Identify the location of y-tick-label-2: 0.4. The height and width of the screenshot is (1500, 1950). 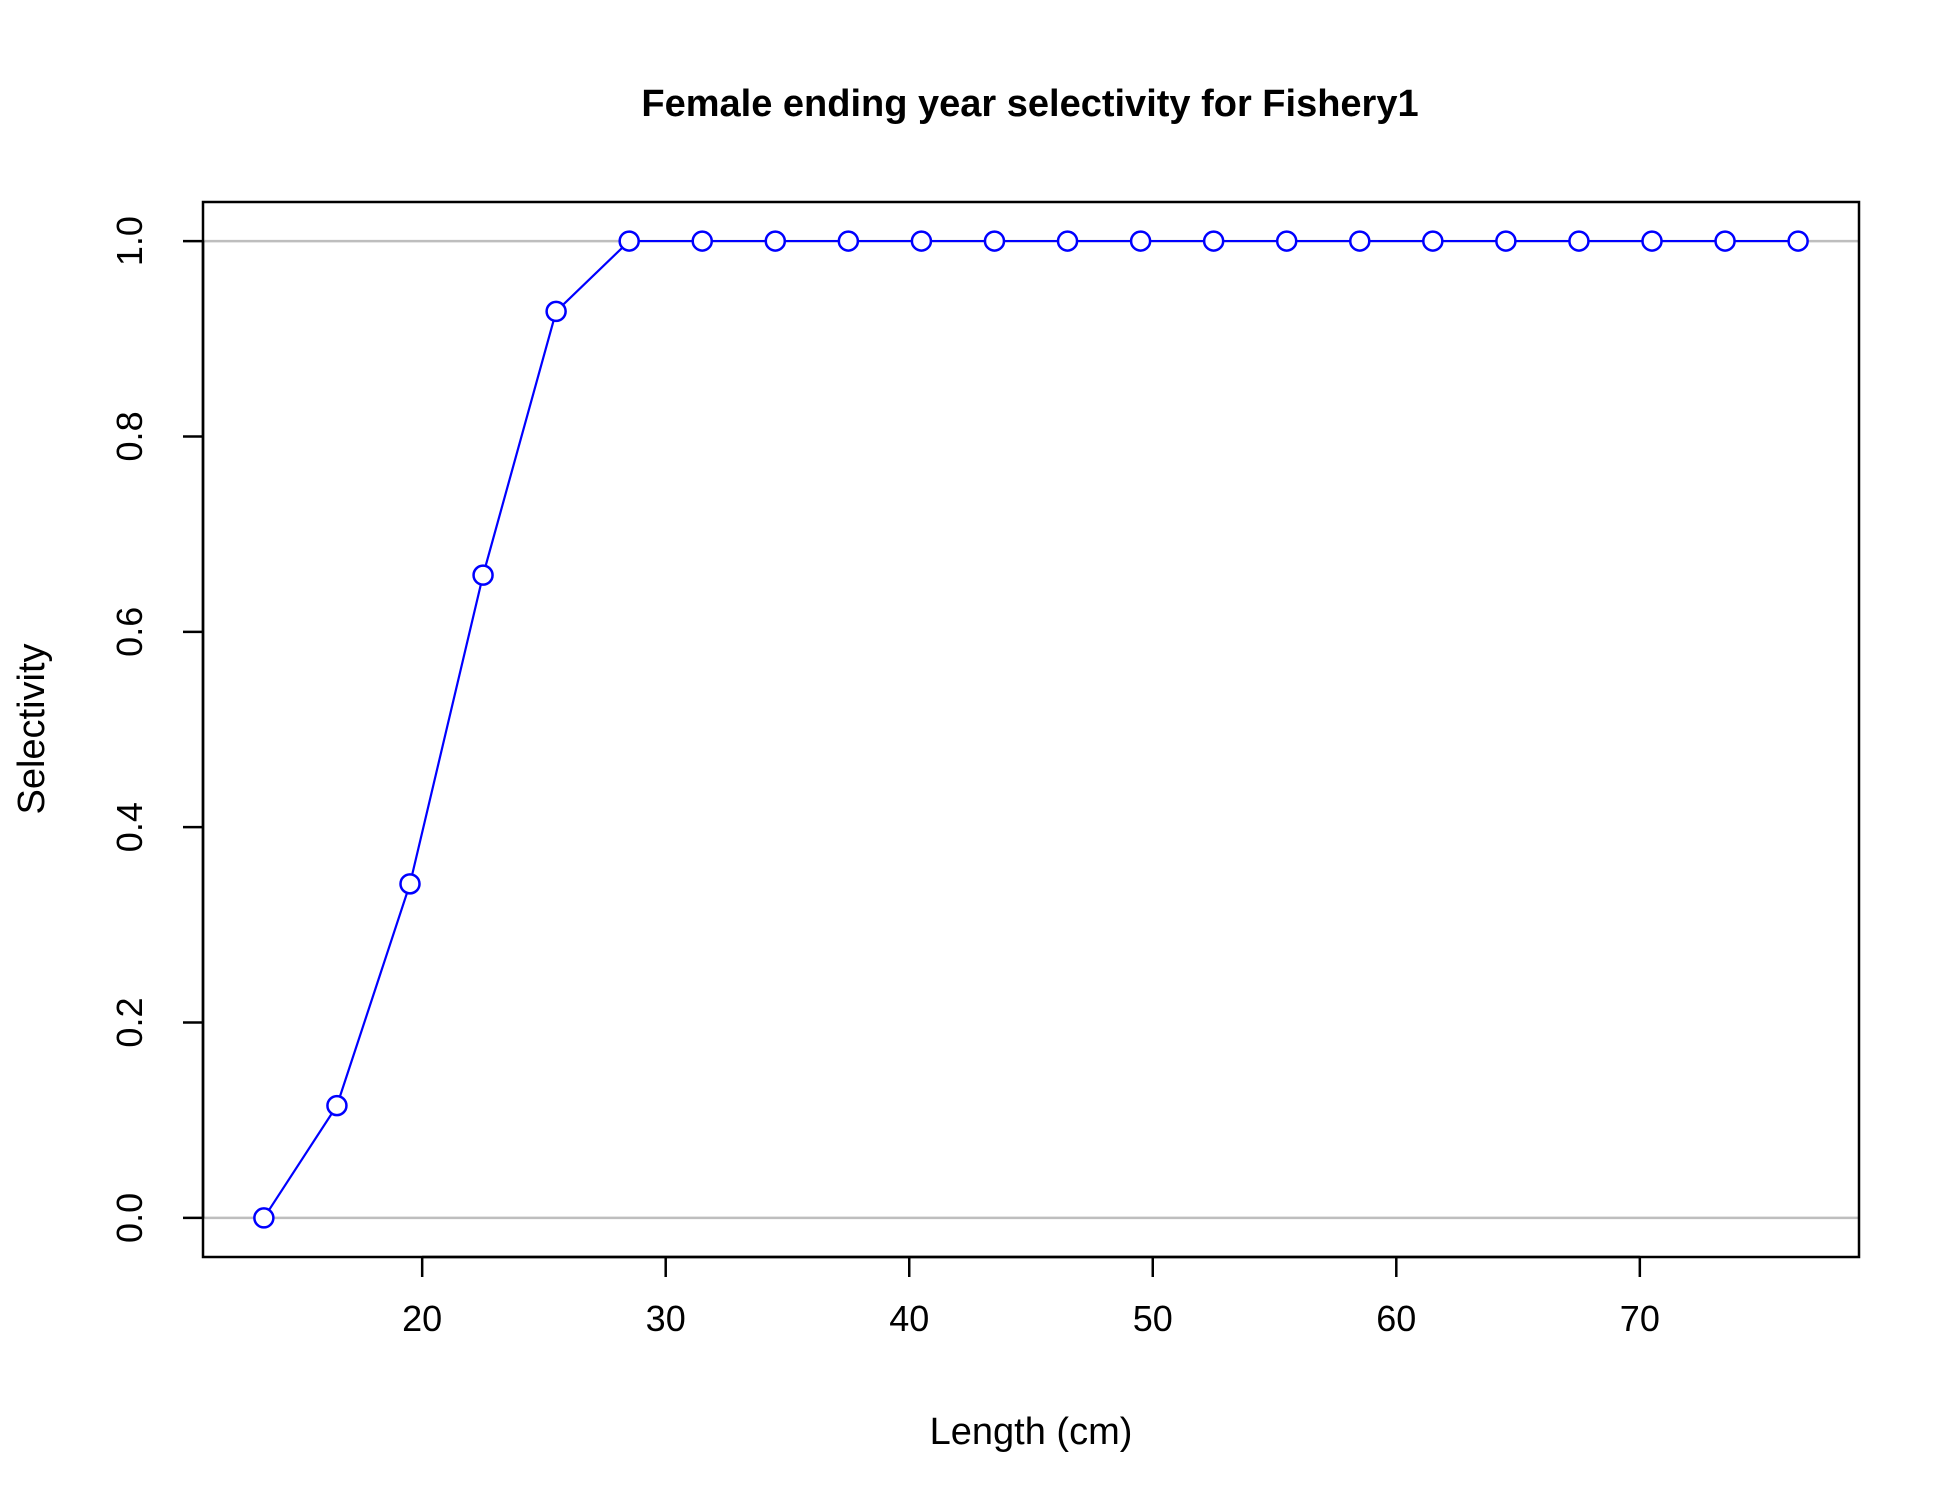
(129, 827).